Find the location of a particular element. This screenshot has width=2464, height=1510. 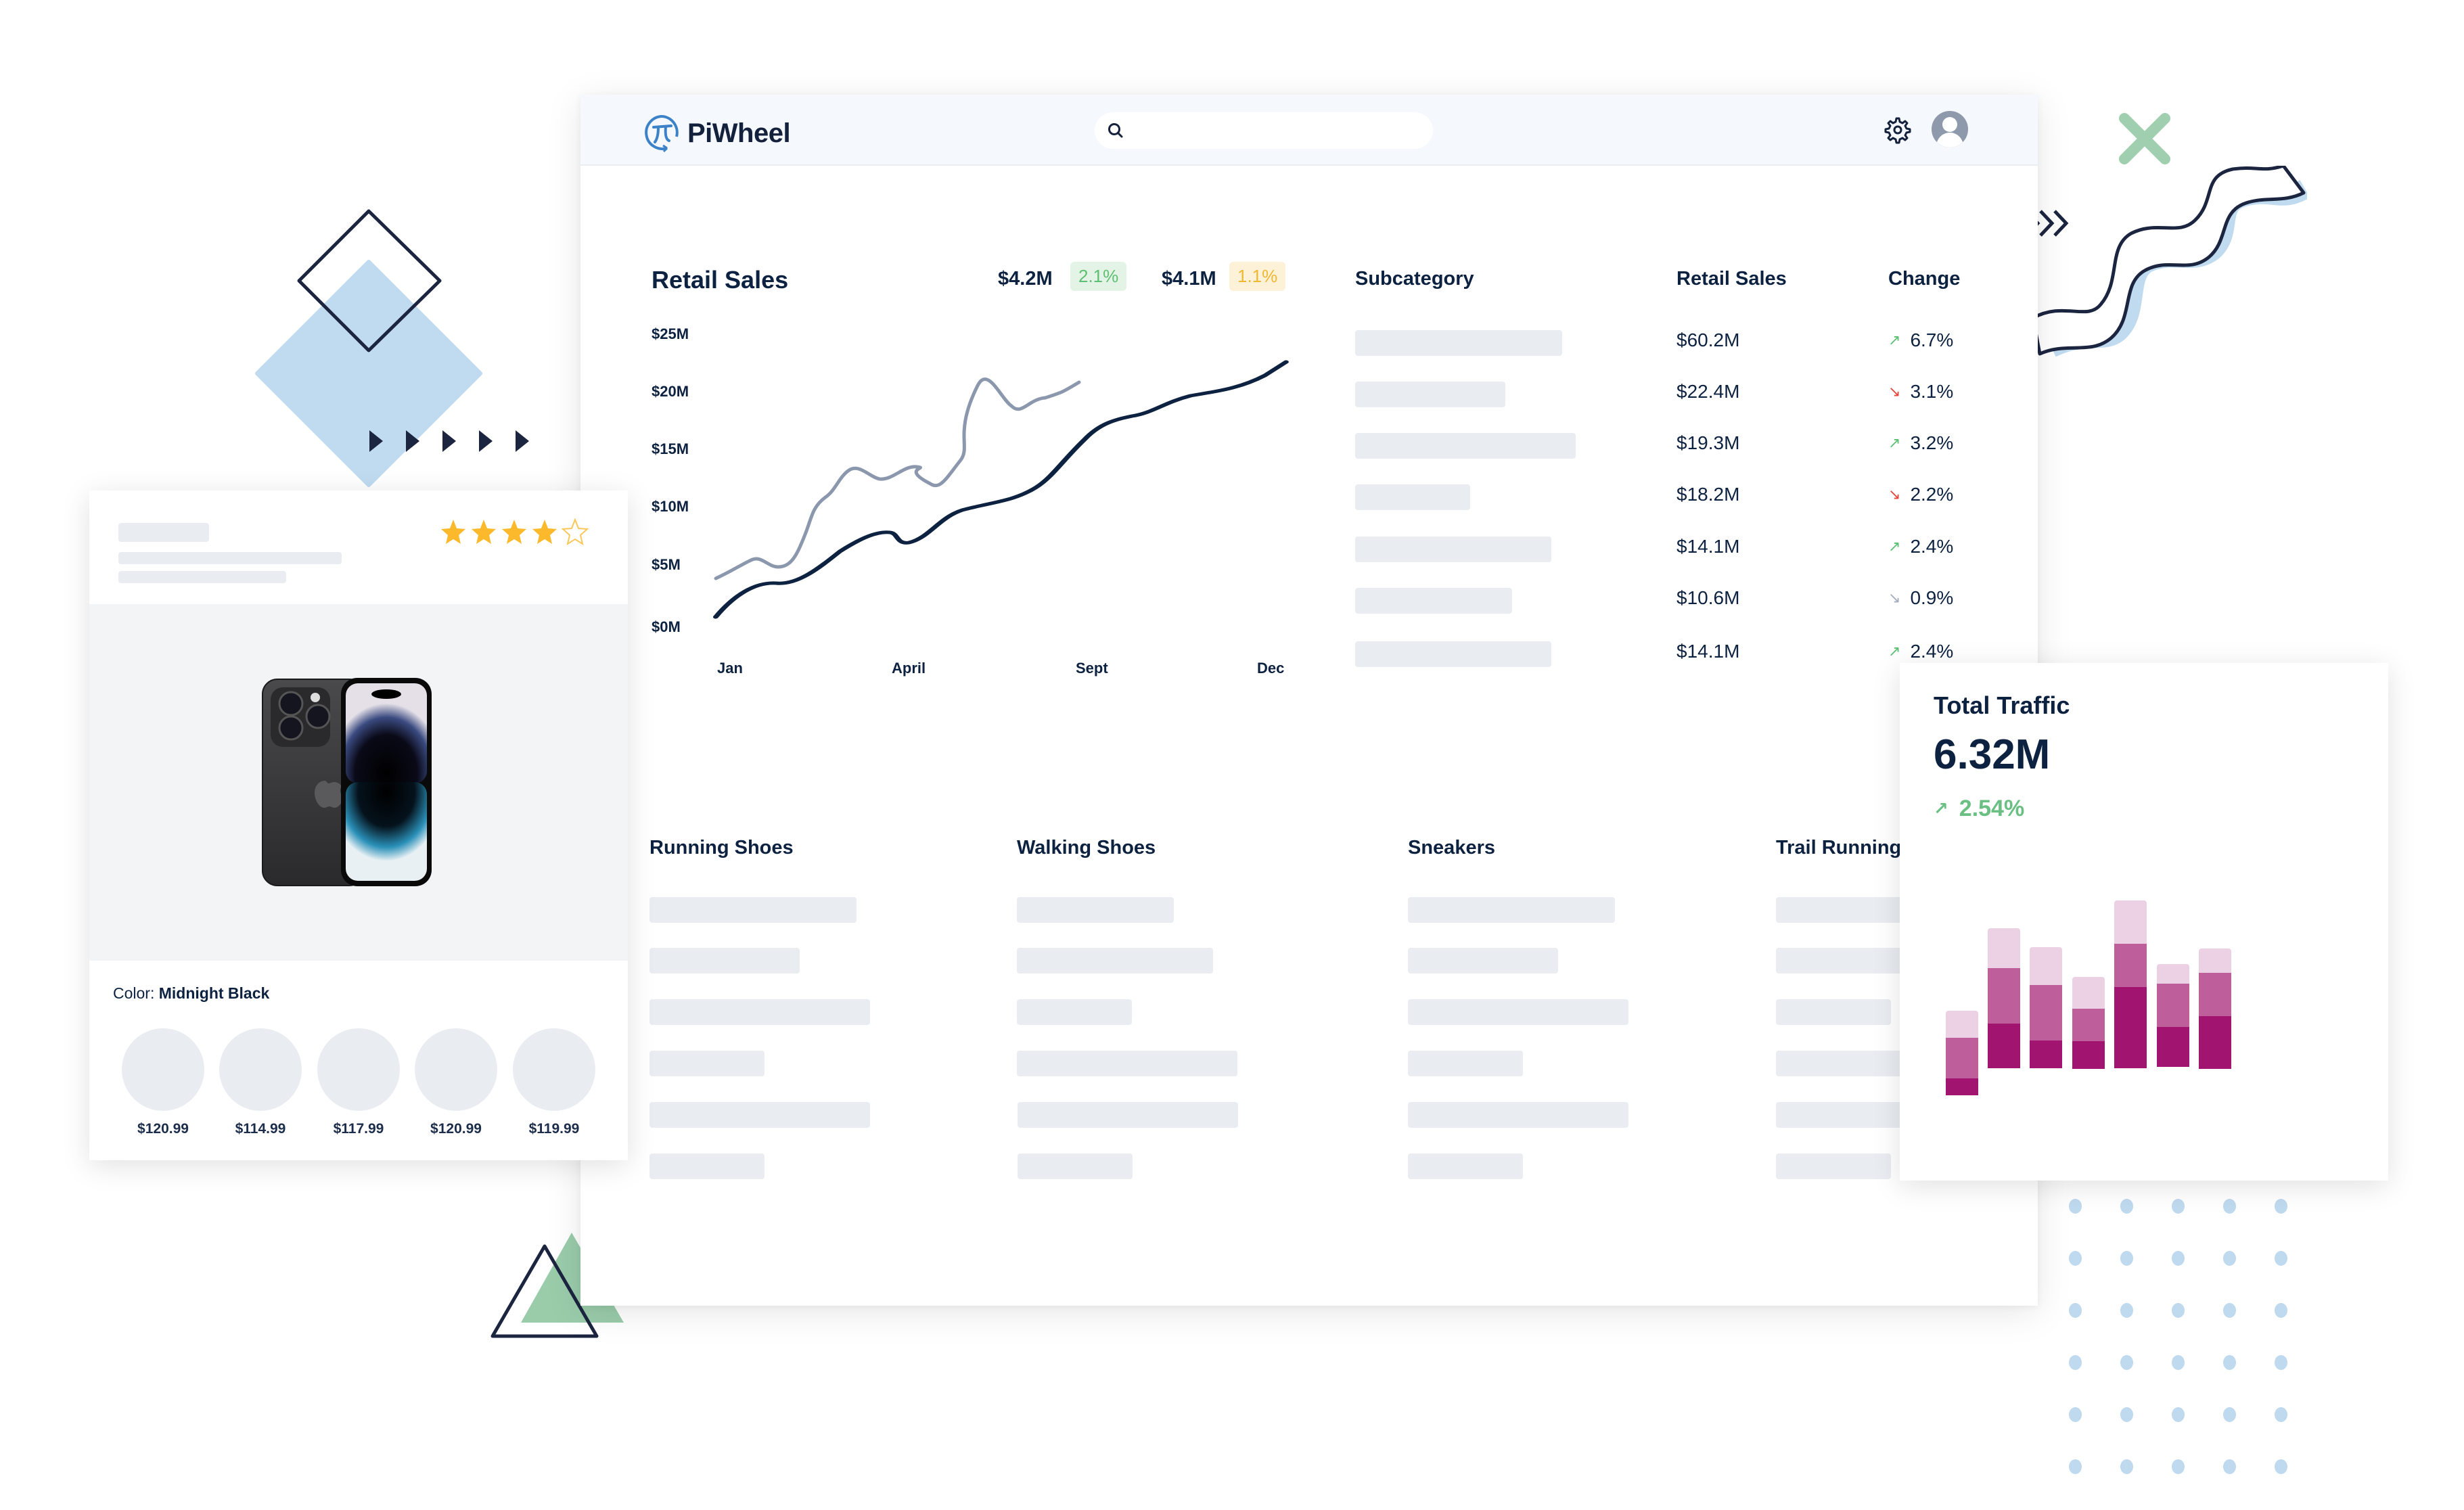

series-current-line is located at coordinates (1000, 489).